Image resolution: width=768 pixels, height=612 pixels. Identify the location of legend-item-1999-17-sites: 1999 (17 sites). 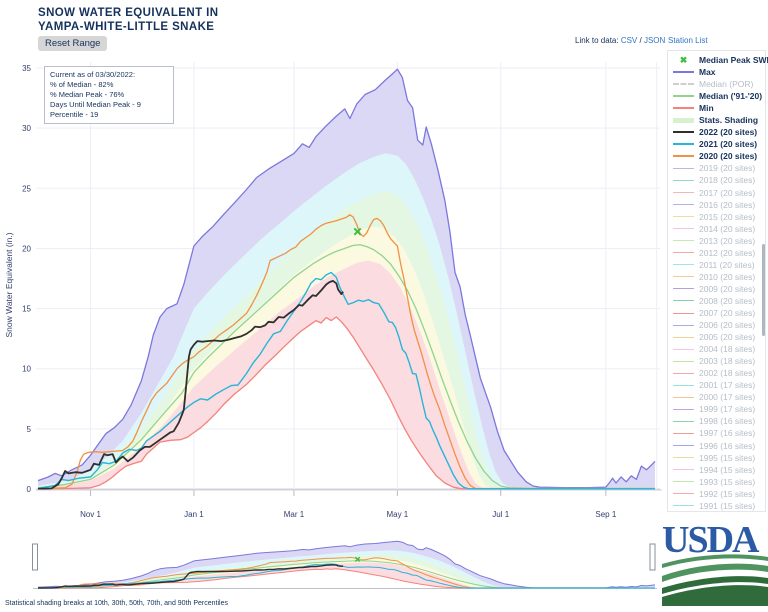
(716, 409).